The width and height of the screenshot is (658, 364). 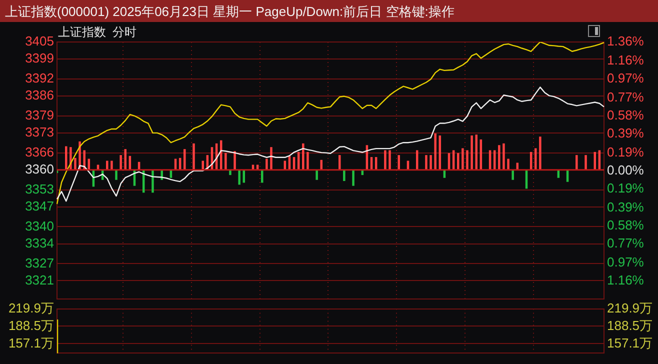 What do you see at coordinates (630, 342) in the screenshot?
I see `y2-tick-label: 157.1万` at bounding box center [630, 342].